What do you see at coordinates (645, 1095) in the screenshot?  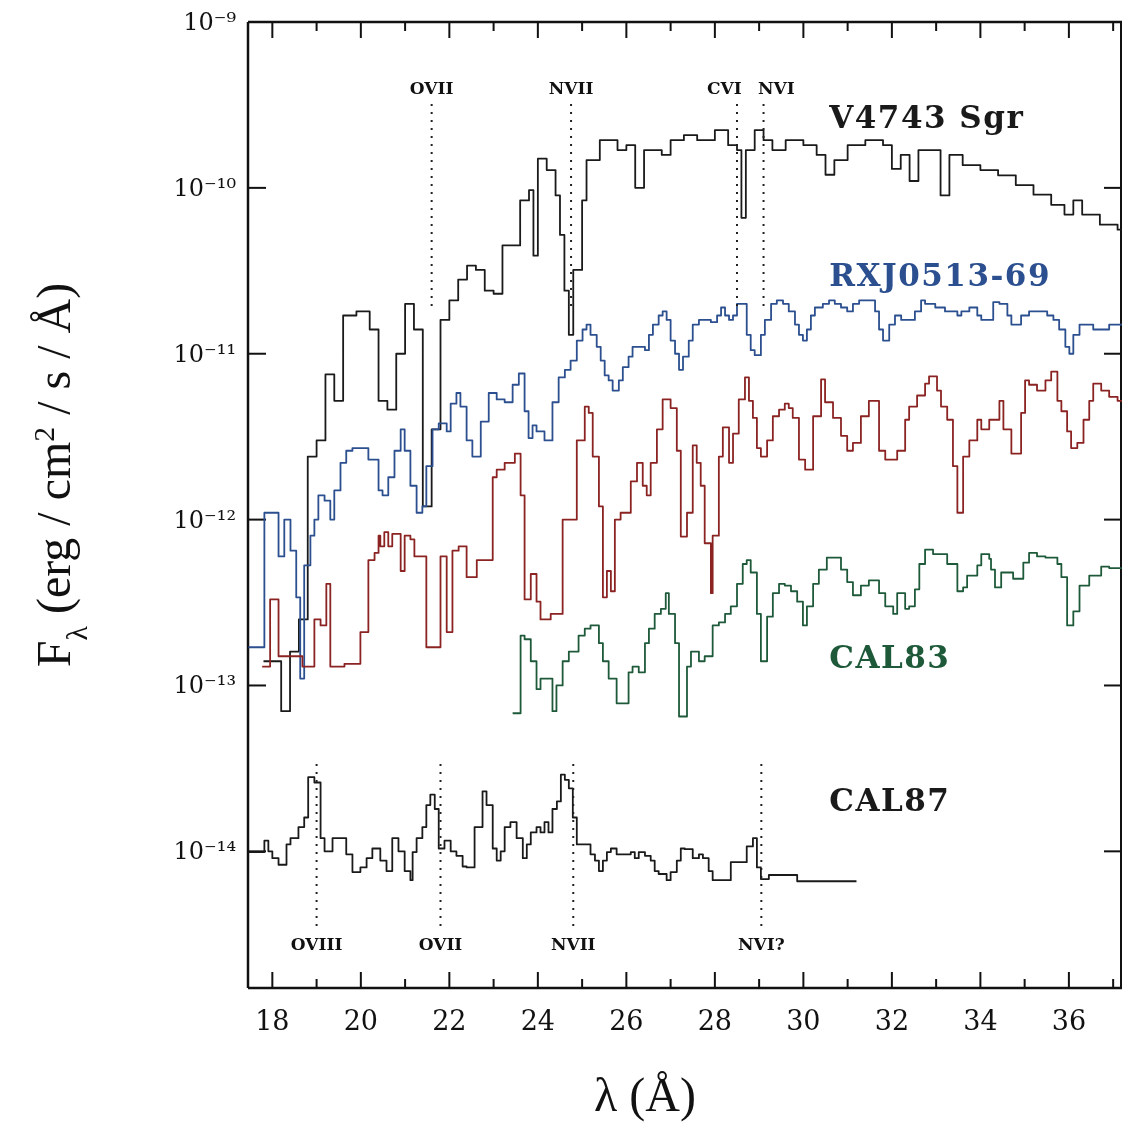 I see `x-axis-title: λ (Å)` at bounding box center [645, 1095].